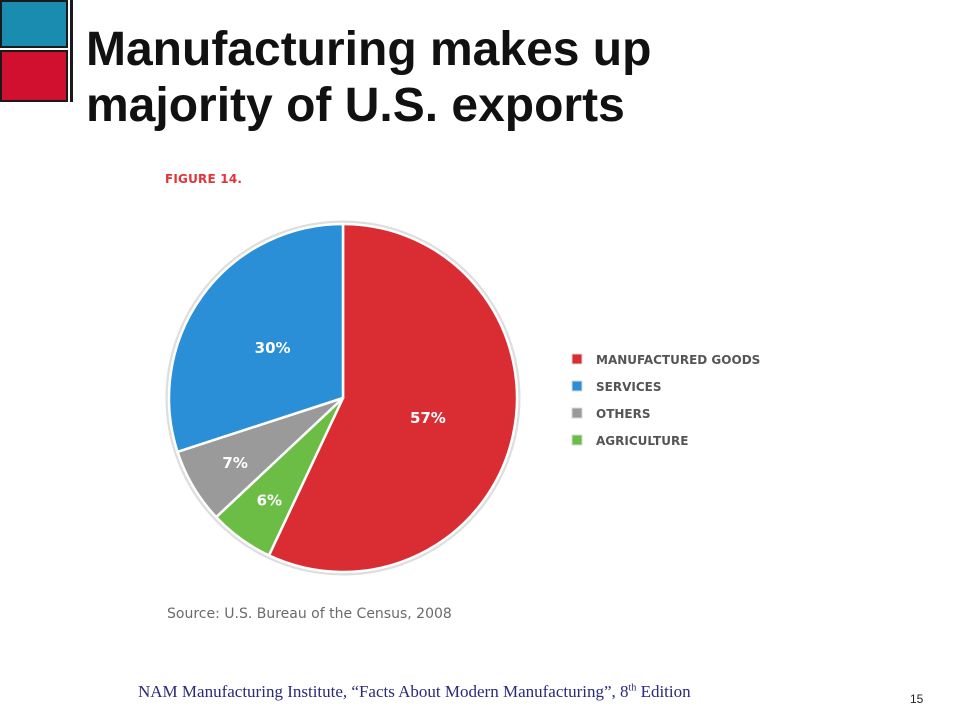 The height and width of the screenshot is (720, 960). Describe the element at coordinates (917, 699) in the screenshot. I see `slide-number: 15` at that location.